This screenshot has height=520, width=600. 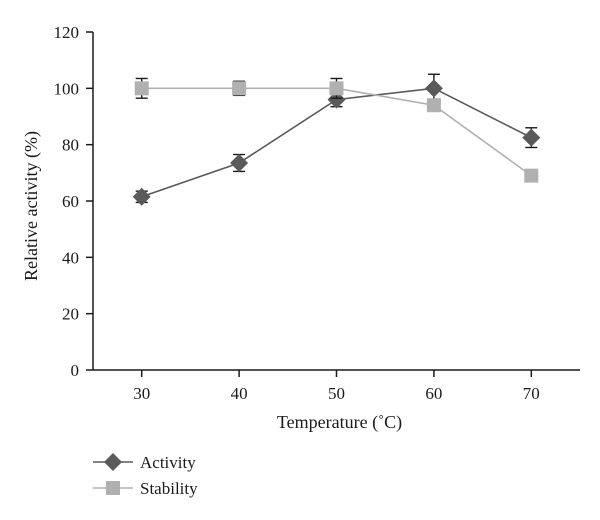 What do you see at coordinates (239, 393) in the screenshot?
I see `x-tick-label: 40` at bounding box center [239, 393].